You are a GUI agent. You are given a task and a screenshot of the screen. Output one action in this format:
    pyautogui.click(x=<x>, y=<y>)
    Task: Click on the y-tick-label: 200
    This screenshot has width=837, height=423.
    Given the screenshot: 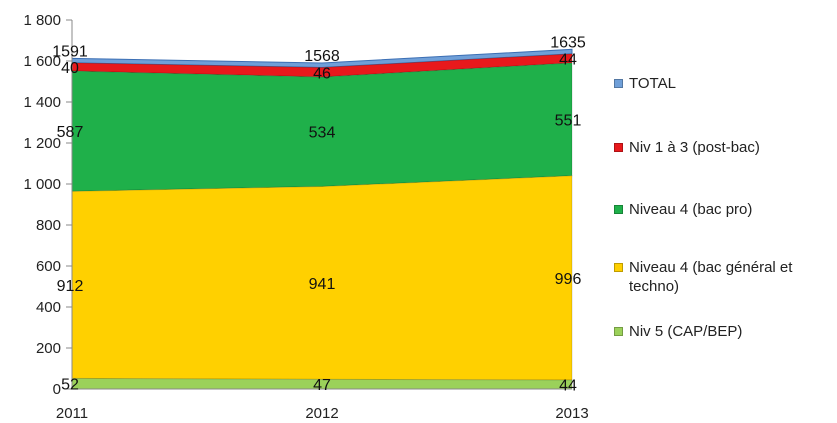 What is the action you would take?
    pyautogui.click(x=48, y=348)
    